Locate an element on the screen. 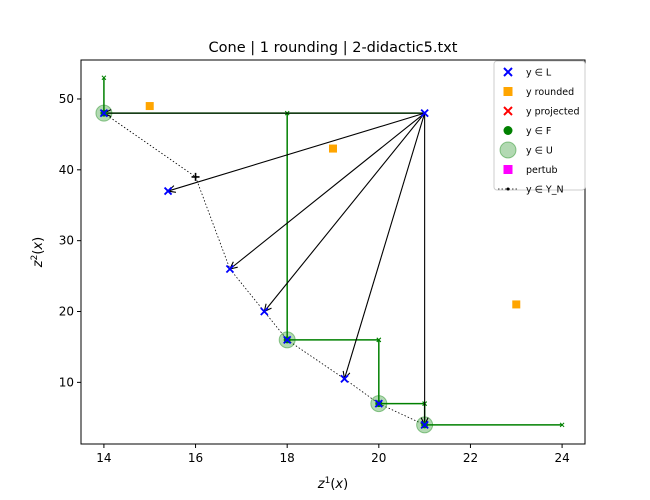  y-axis-label: z2(x) is located at coordinates (38, 252).